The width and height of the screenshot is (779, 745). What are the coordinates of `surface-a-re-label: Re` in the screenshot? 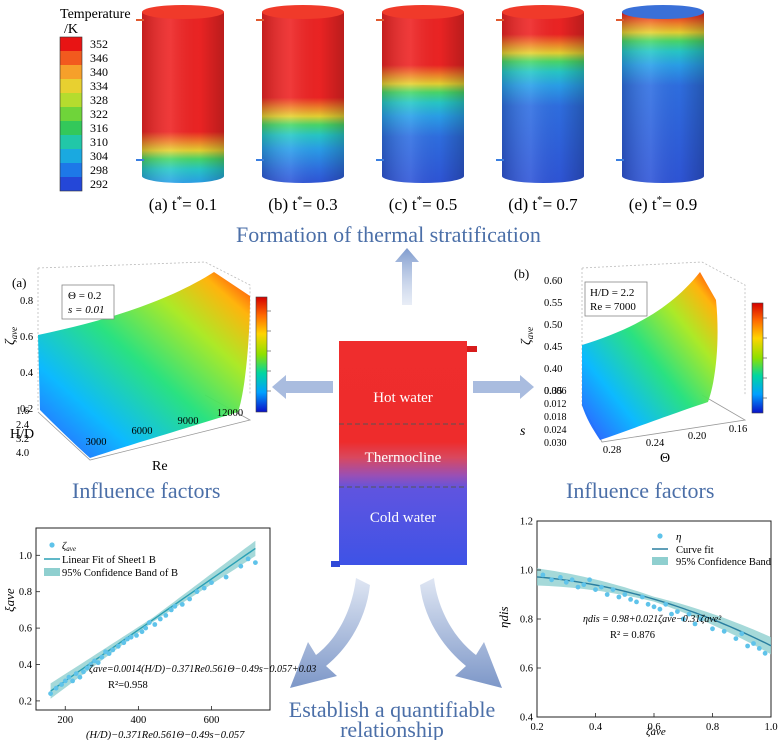 It's located at (160, 466).